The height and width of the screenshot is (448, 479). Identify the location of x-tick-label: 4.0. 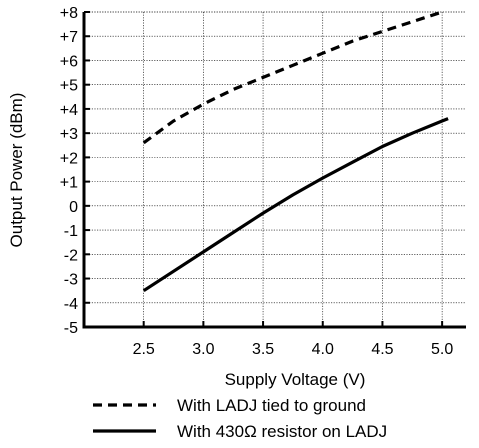
(323, 349).